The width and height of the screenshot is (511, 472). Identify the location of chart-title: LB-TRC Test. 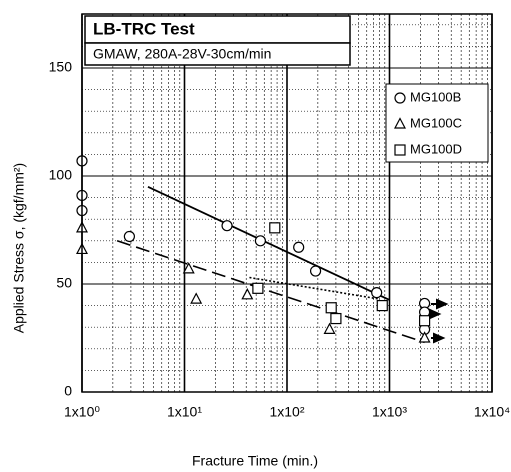
(144, 28).